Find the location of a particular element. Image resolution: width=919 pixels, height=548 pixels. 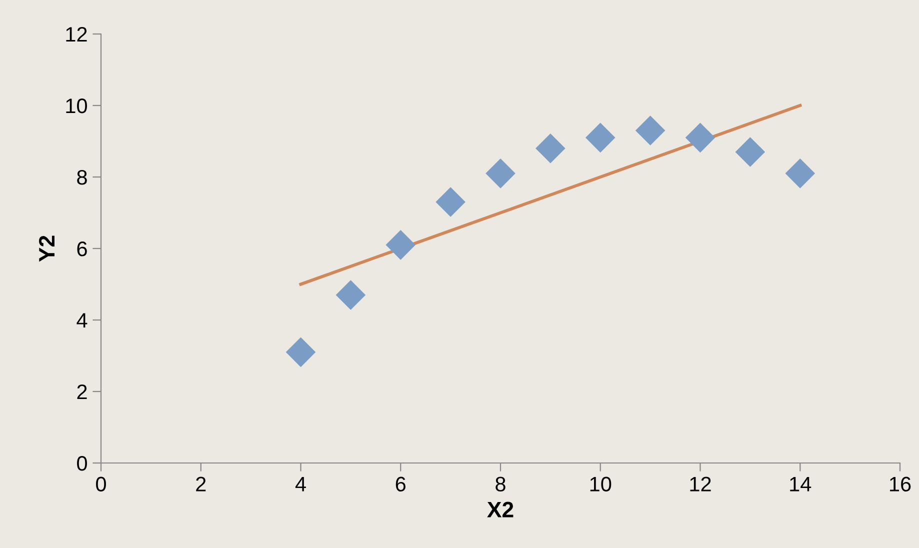

y-tick-label: 10 is located at coordinates (76, 106).